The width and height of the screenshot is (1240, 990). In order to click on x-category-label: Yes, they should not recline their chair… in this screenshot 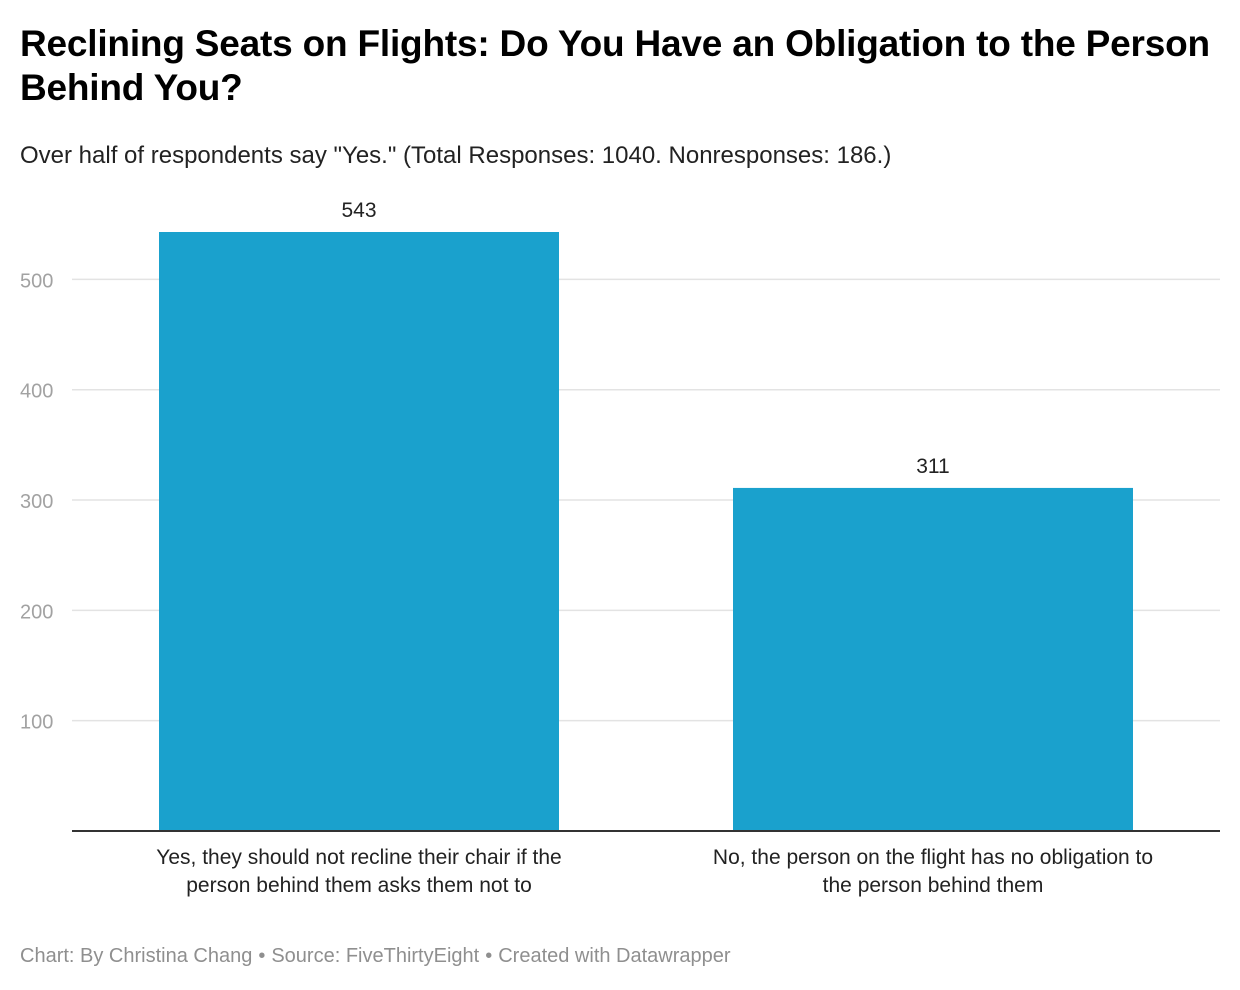, I will do `click(358, 857)`.